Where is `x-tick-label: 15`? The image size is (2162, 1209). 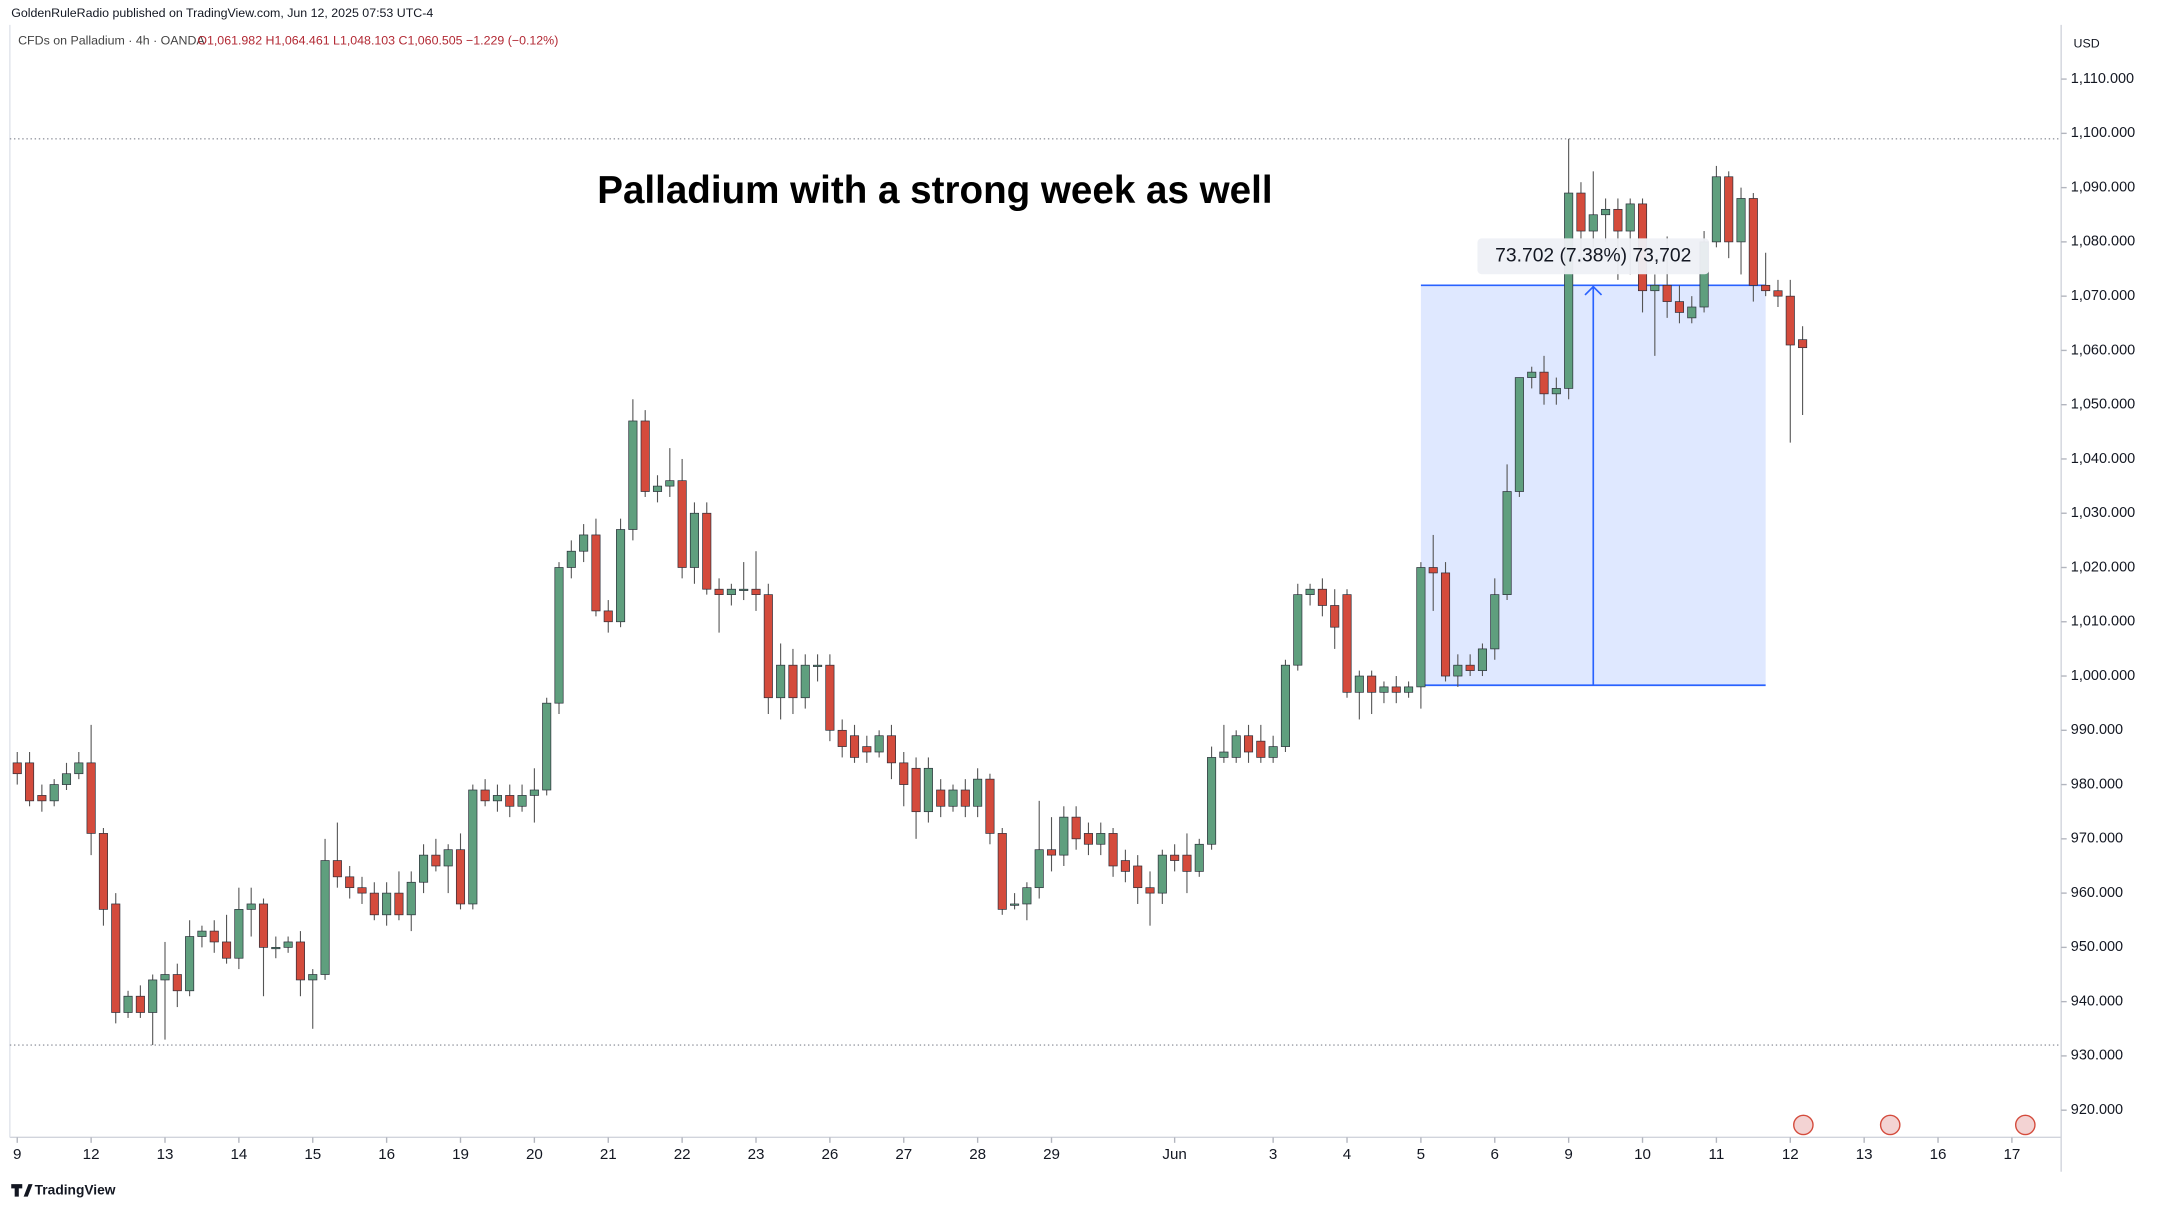 x-tick-label: 15 is located at coordinates (312, 1154).